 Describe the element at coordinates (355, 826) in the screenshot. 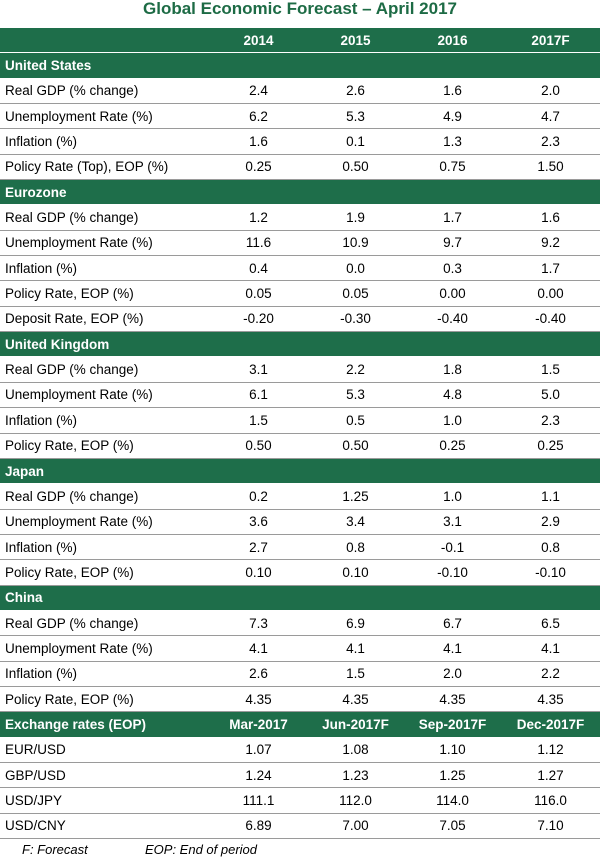

I see `fx-value: 7.00` at that location.